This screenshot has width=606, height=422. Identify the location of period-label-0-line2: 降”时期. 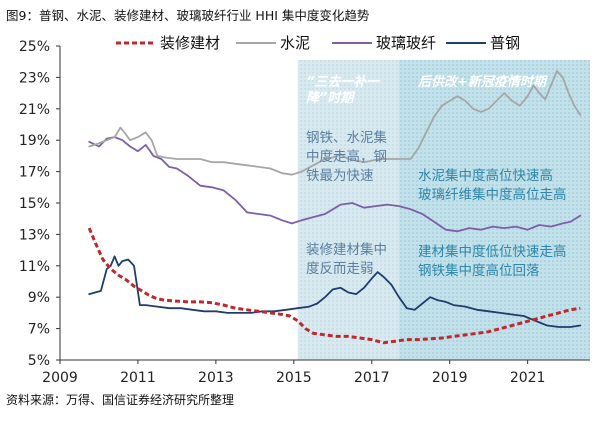
(330, 98).